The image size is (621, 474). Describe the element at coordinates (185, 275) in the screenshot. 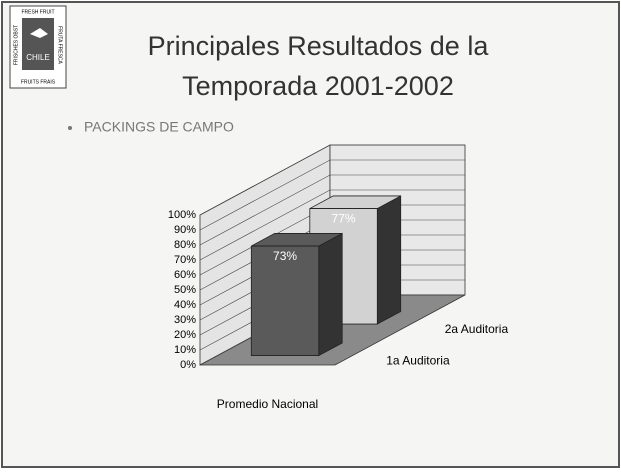

I see `y-tick-label: 60%` at that location.